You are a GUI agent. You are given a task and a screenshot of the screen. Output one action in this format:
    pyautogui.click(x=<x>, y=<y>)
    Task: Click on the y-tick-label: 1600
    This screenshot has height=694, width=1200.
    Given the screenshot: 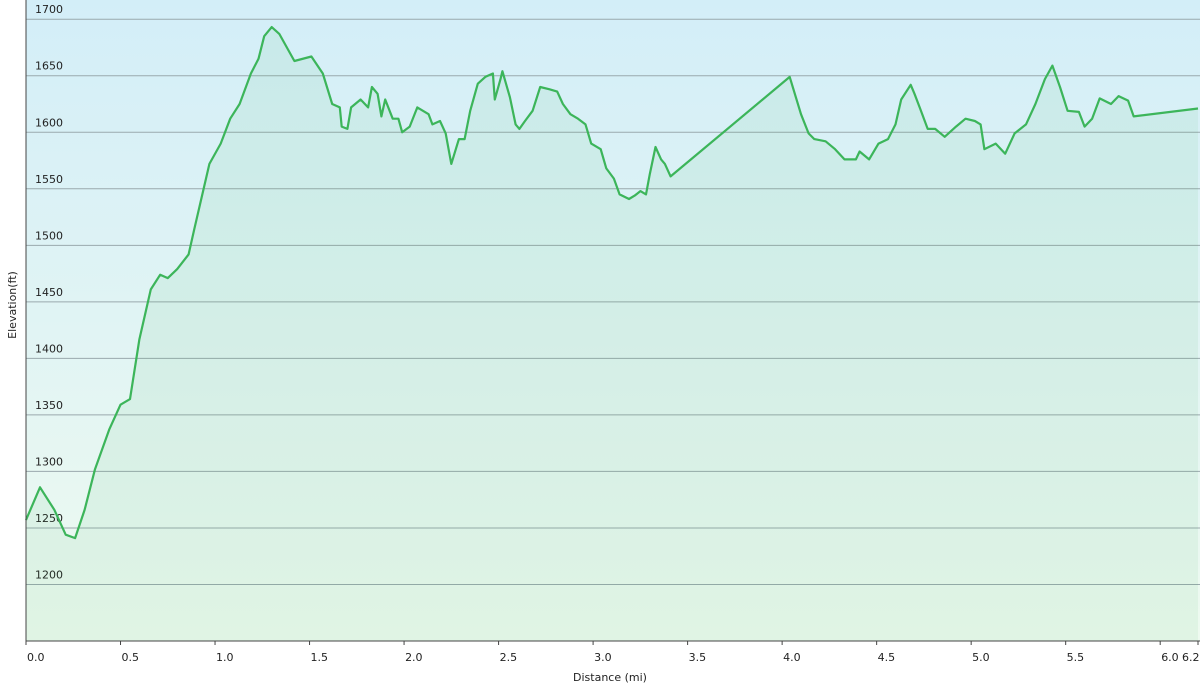 What is the action you would take?
    pyautogui.click(x=49, y=122)
    